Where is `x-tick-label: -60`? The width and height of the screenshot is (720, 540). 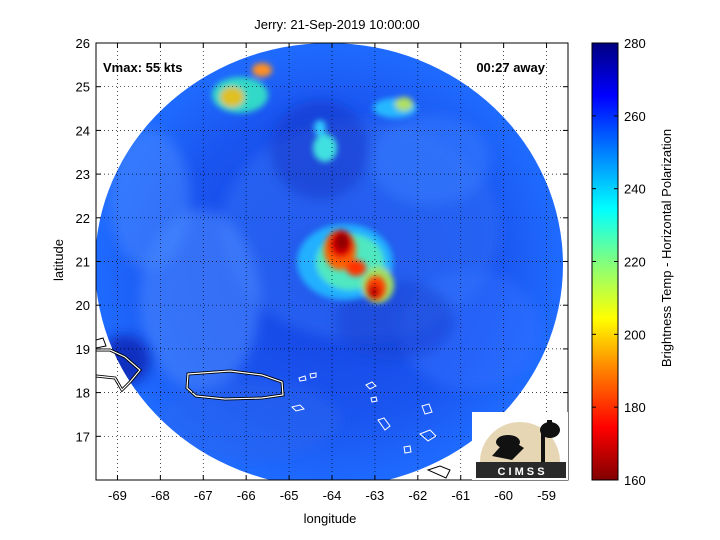 x-tick-label: -60 is located at coordinates (503, 495).